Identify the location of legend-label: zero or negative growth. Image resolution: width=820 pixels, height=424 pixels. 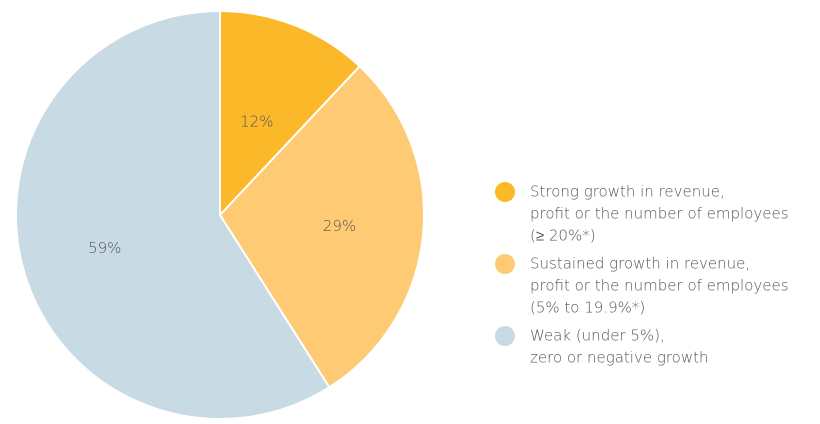
(619, 358).